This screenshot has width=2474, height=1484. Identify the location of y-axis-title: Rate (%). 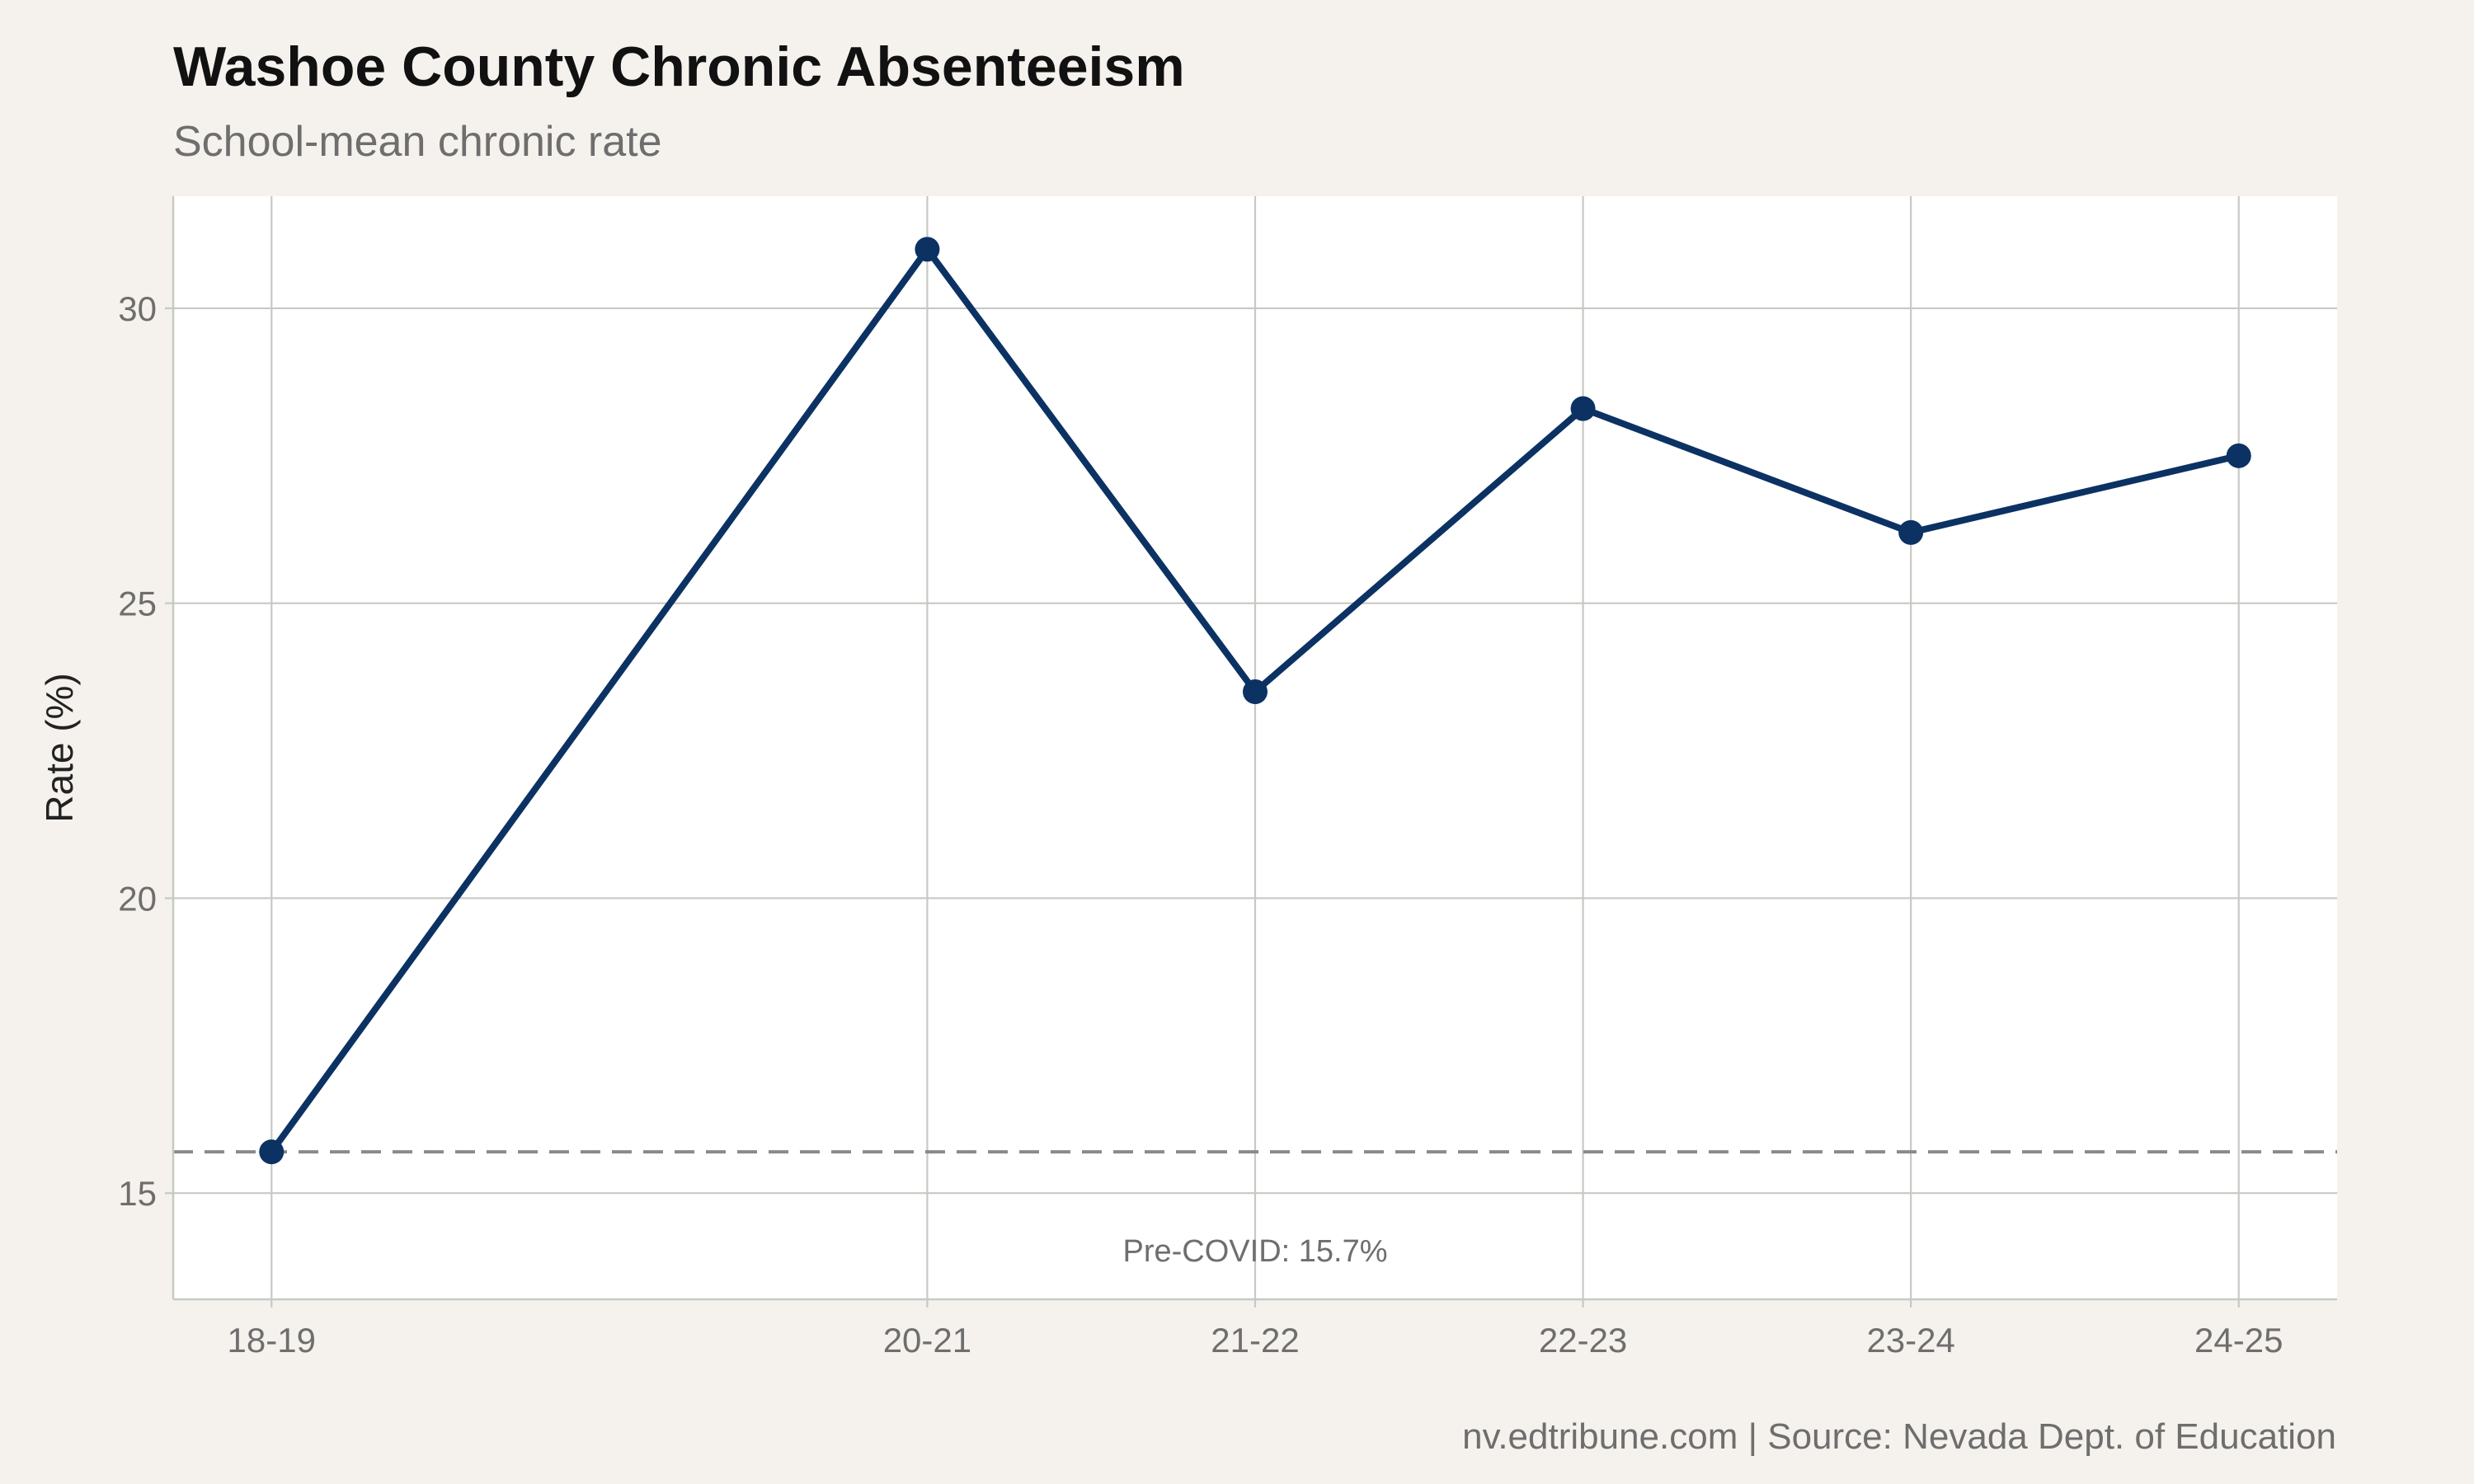
(59, 747).